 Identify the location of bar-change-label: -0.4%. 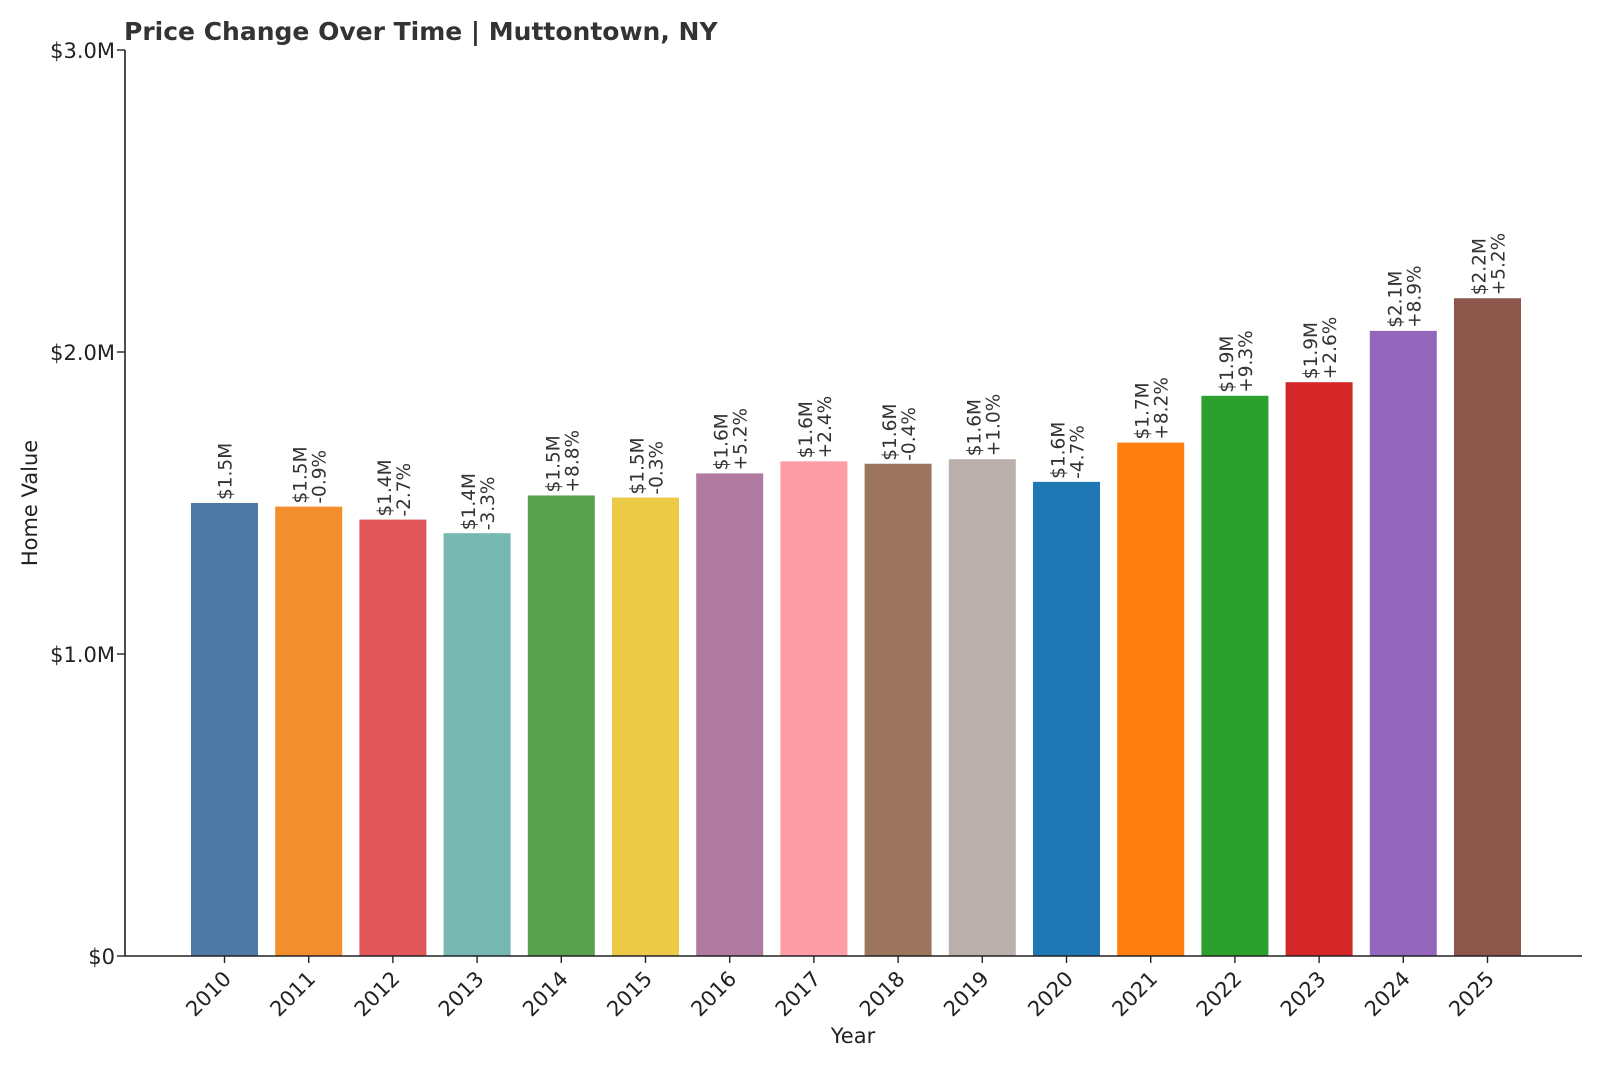
(909, 434).